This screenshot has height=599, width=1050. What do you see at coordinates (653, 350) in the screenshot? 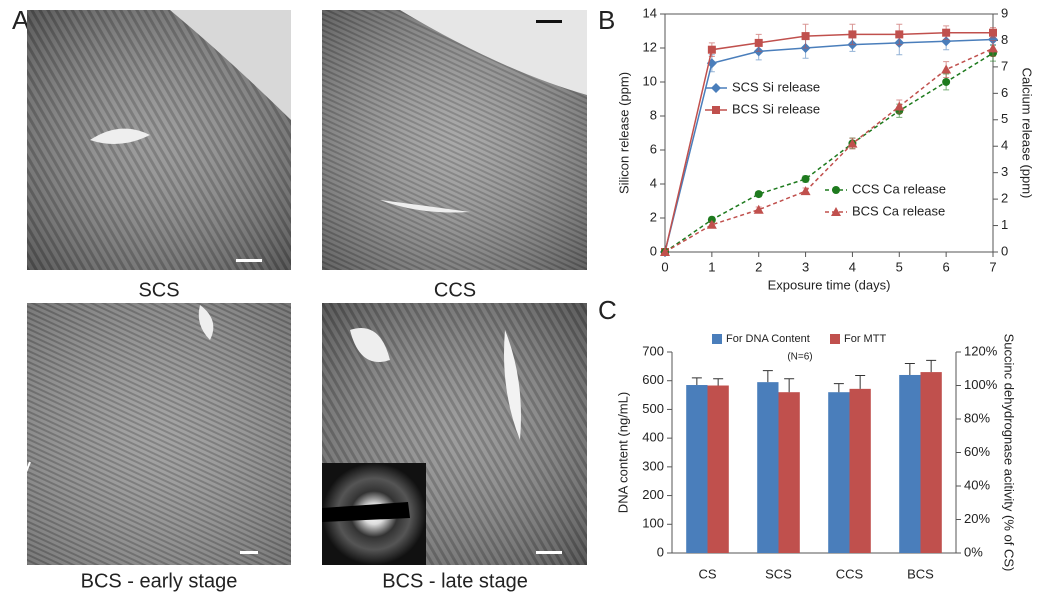
I see `y-tick-label: 700` at bounding box center [653, 350].